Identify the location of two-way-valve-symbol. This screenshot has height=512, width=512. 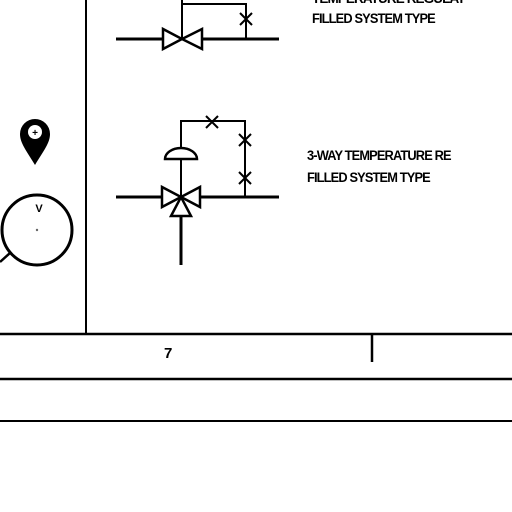
(197, 26).